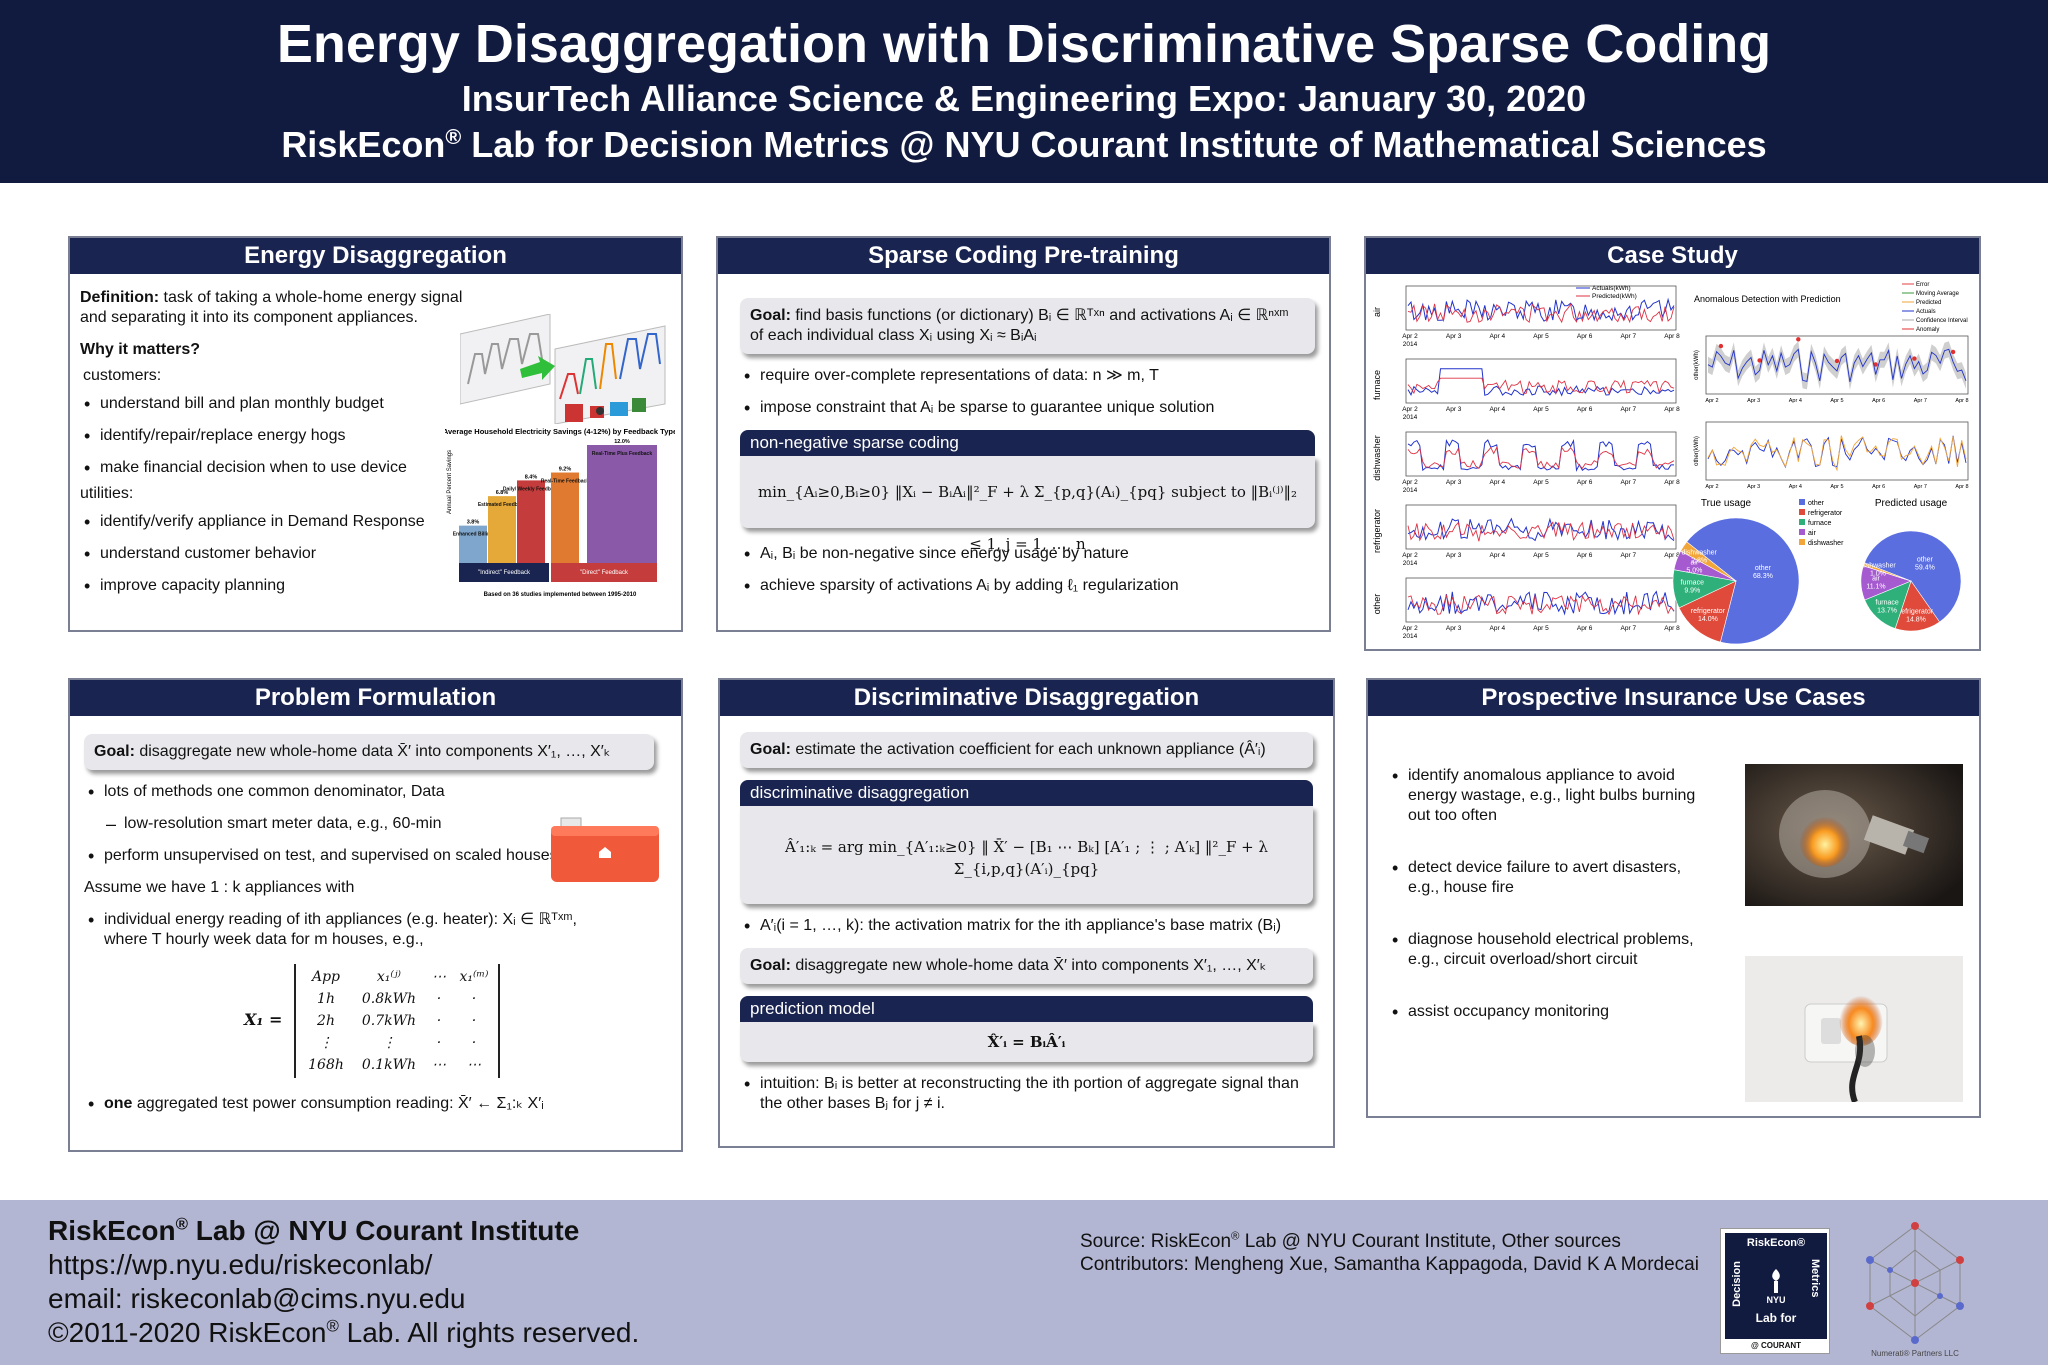 This screenshot has width=2048, height=1365. I want to click on savings-bar-value: 3.8%, so click(473, 523).